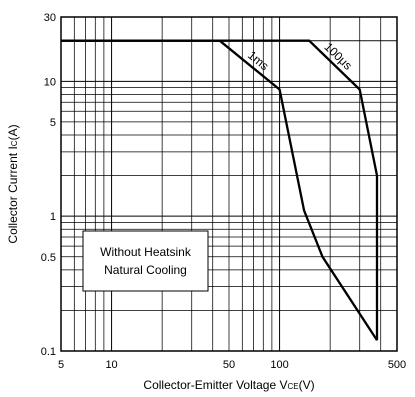  Describe the element at coordinates (215, 385) in the screenshot. I see `x-axis-label-prefix: Collector-Emitter Voltage V` at that location.